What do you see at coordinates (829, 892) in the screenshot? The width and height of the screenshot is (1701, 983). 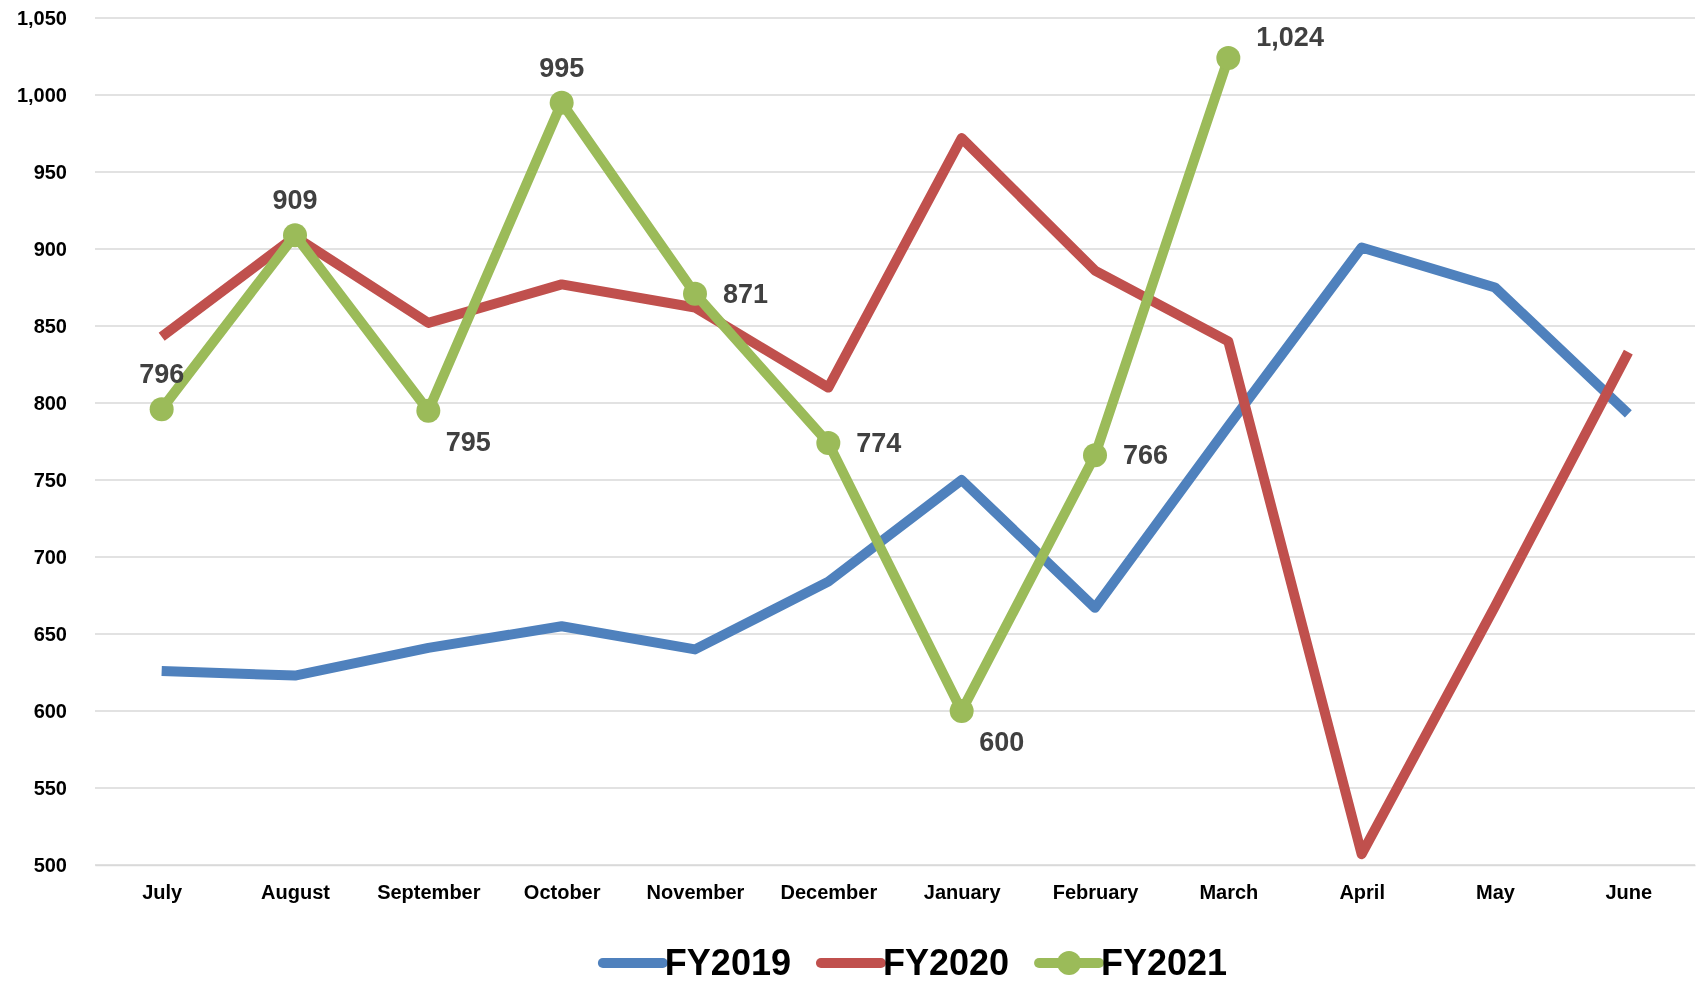 I see `x-tick-label: December` at bounding box center [829, 892].